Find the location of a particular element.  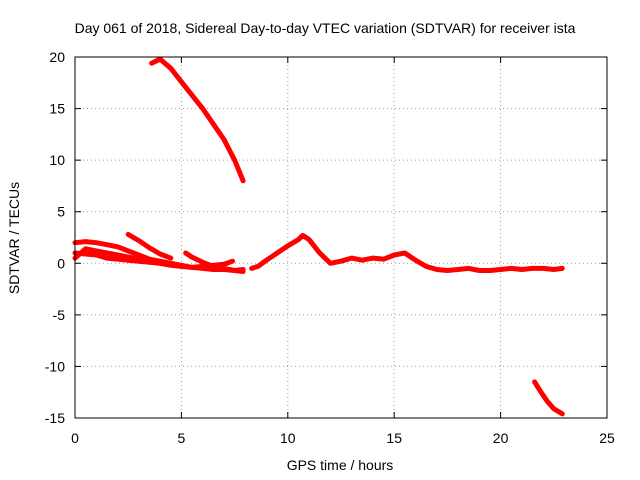

series-trace-low is located at coordinates (548, 398).